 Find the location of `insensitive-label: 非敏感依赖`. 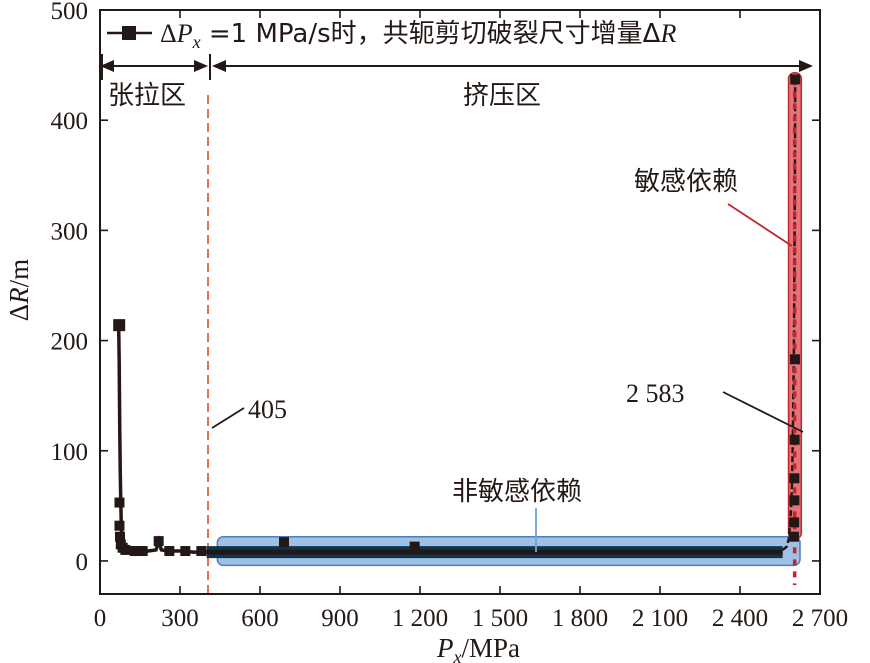

insensitive-label: 非敏感依赖 is located at coordinates (517, 492).